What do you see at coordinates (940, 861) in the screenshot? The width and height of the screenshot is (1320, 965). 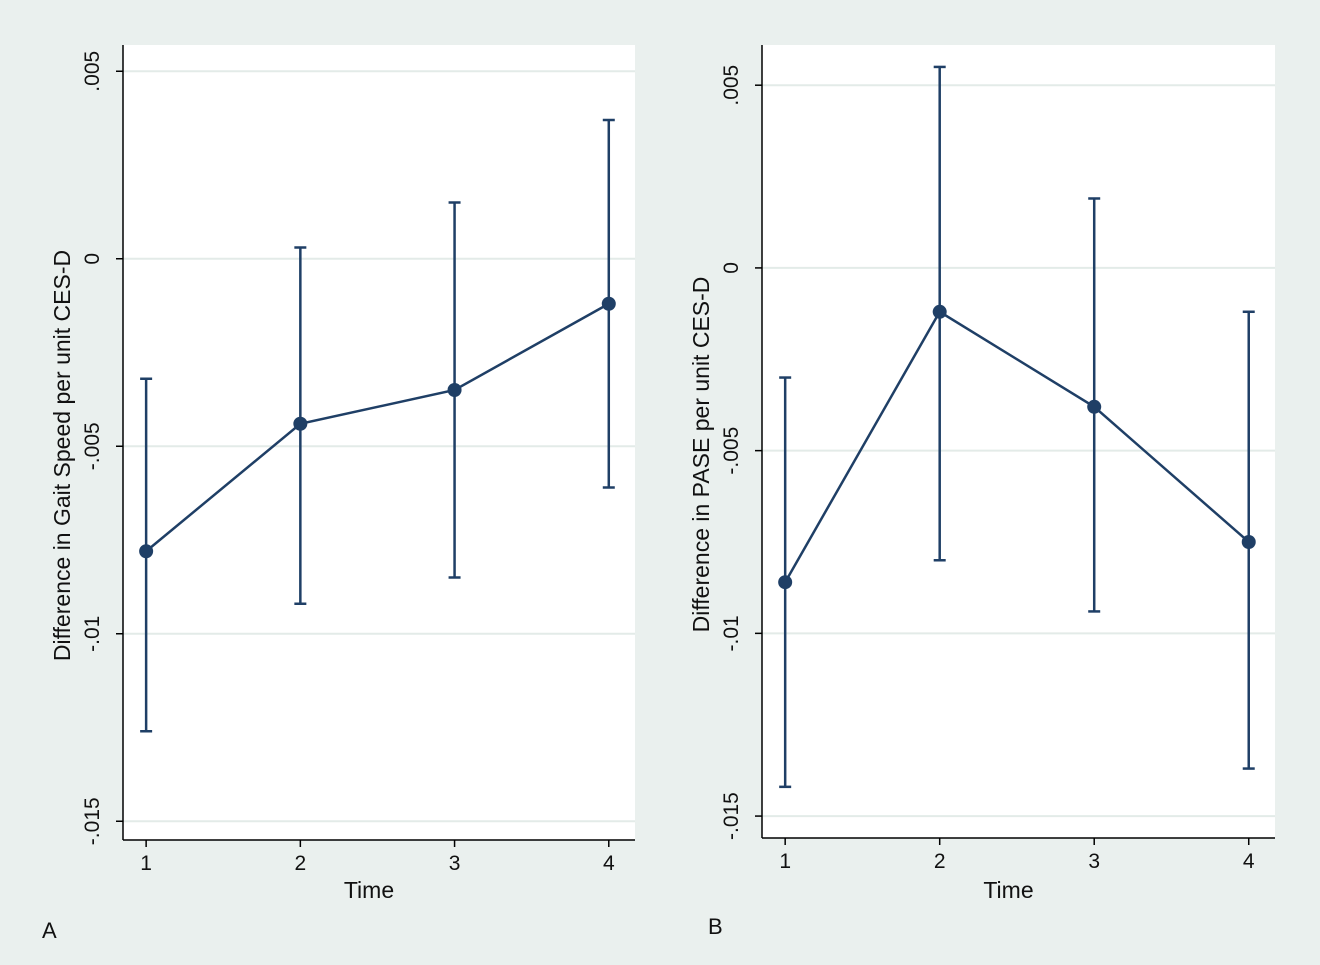 I see `x-tick-label-b-1: 2` at bounding box center [940, 861].